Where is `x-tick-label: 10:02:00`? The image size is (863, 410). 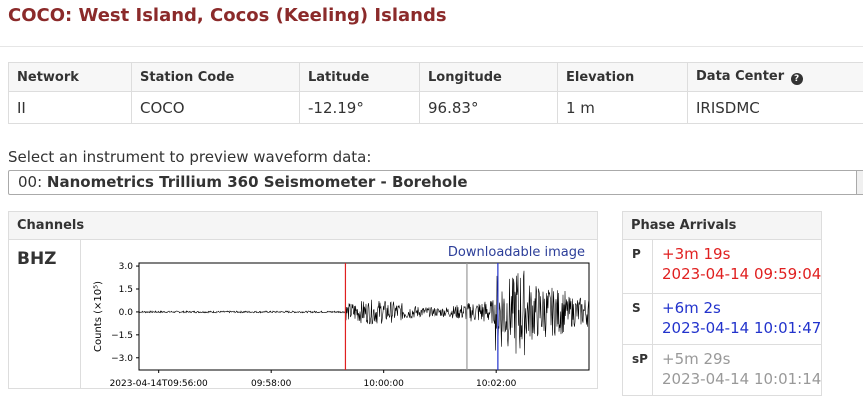 x-tick-label: 10:02:00 is located at coordinates (496, 383).